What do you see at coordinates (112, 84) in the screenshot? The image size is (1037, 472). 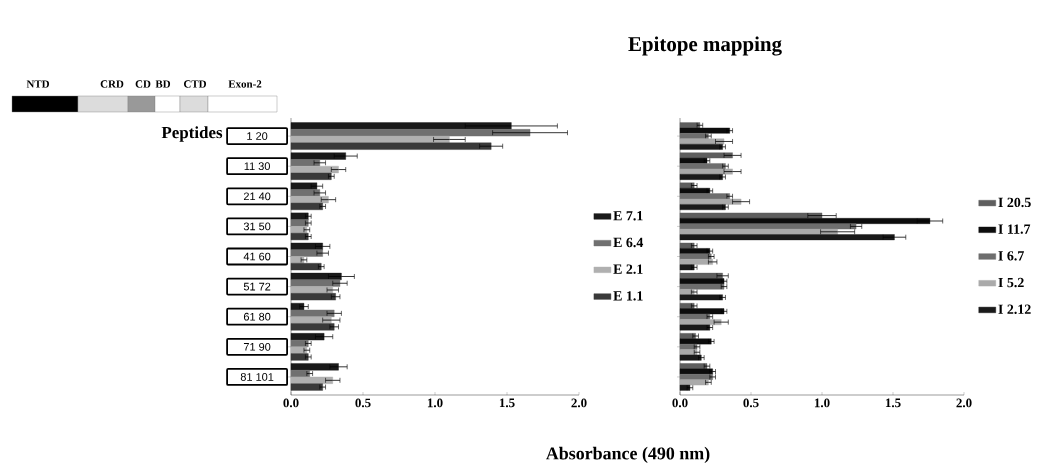 I see `text: CRD` at bounding box center [112, 84].